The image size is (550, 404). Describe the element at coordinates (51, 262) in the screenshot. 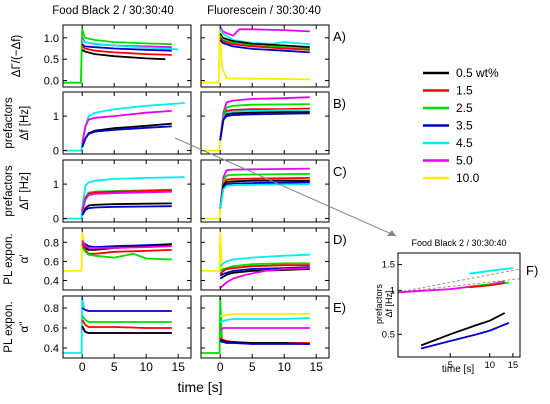

I see `y-tick-label: 0.6` at that location.